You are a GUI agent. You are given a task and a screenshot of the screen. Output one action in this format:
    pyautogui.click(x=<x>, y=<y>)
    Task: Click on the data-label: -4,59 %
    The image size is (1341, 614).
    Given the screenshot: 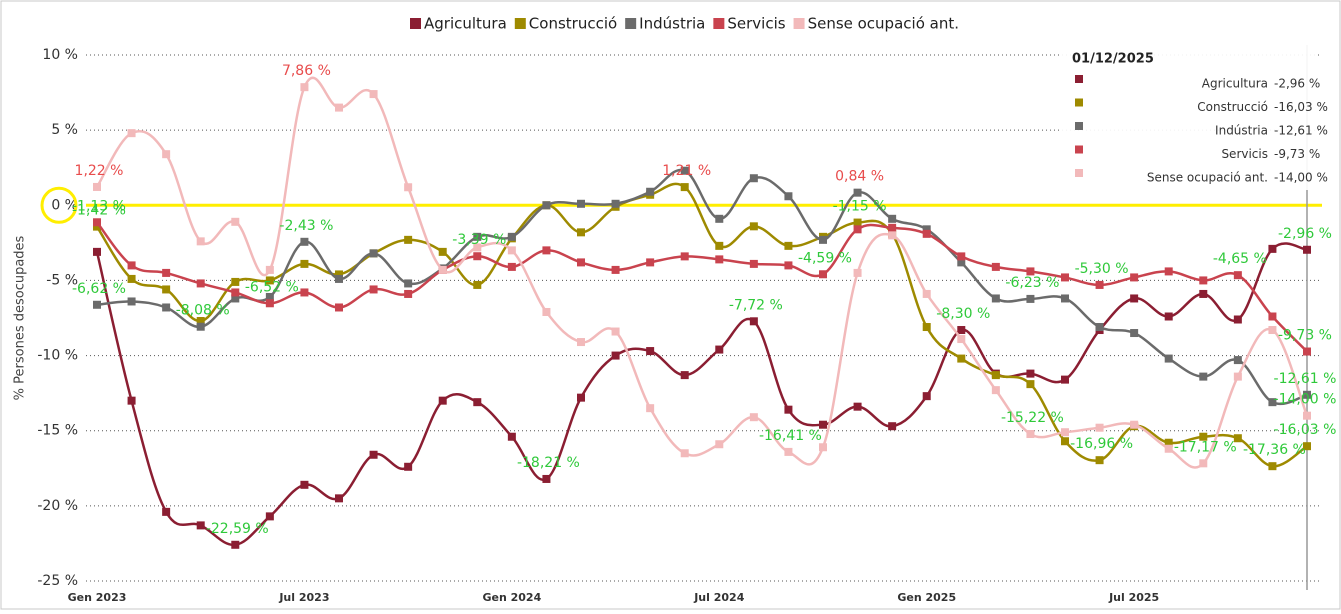 What is the action you would take?
    pyautogui.click(x=825, y=258)
    